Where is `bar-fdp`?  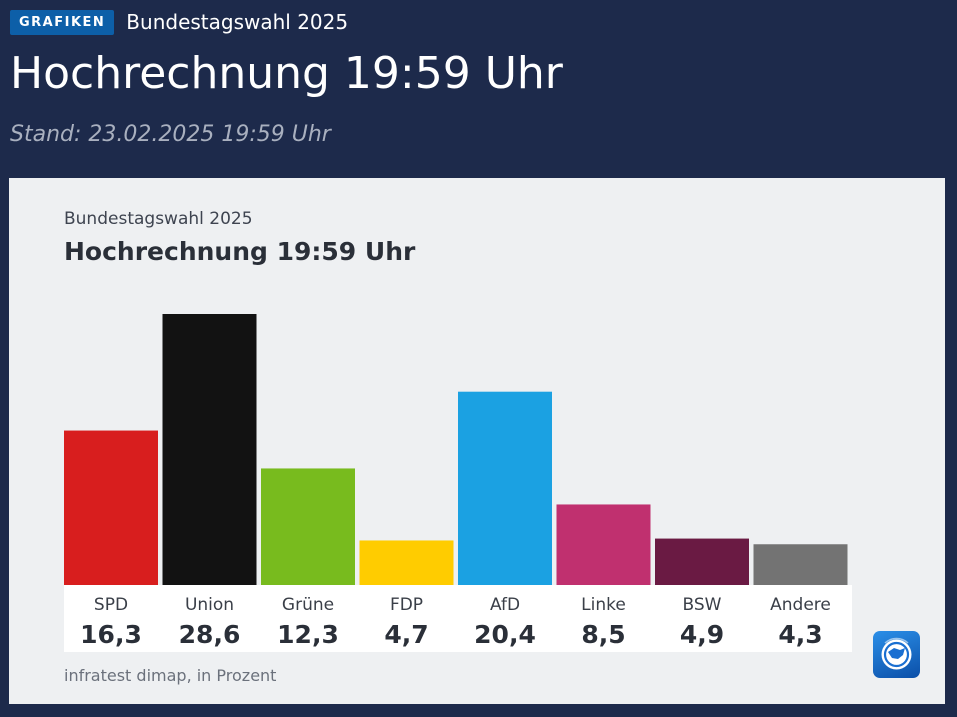 bar-fdp is located at coordinates (406, 562).